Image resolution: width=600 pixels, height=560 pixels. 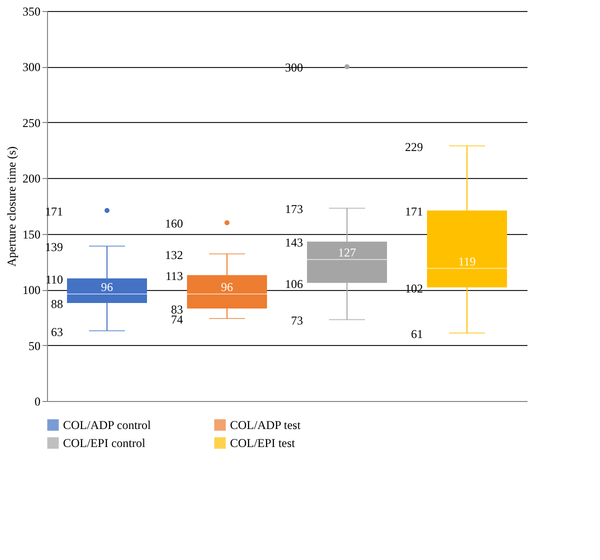 I want to click on y-tick-label: 150, so click(x=31, y=234).